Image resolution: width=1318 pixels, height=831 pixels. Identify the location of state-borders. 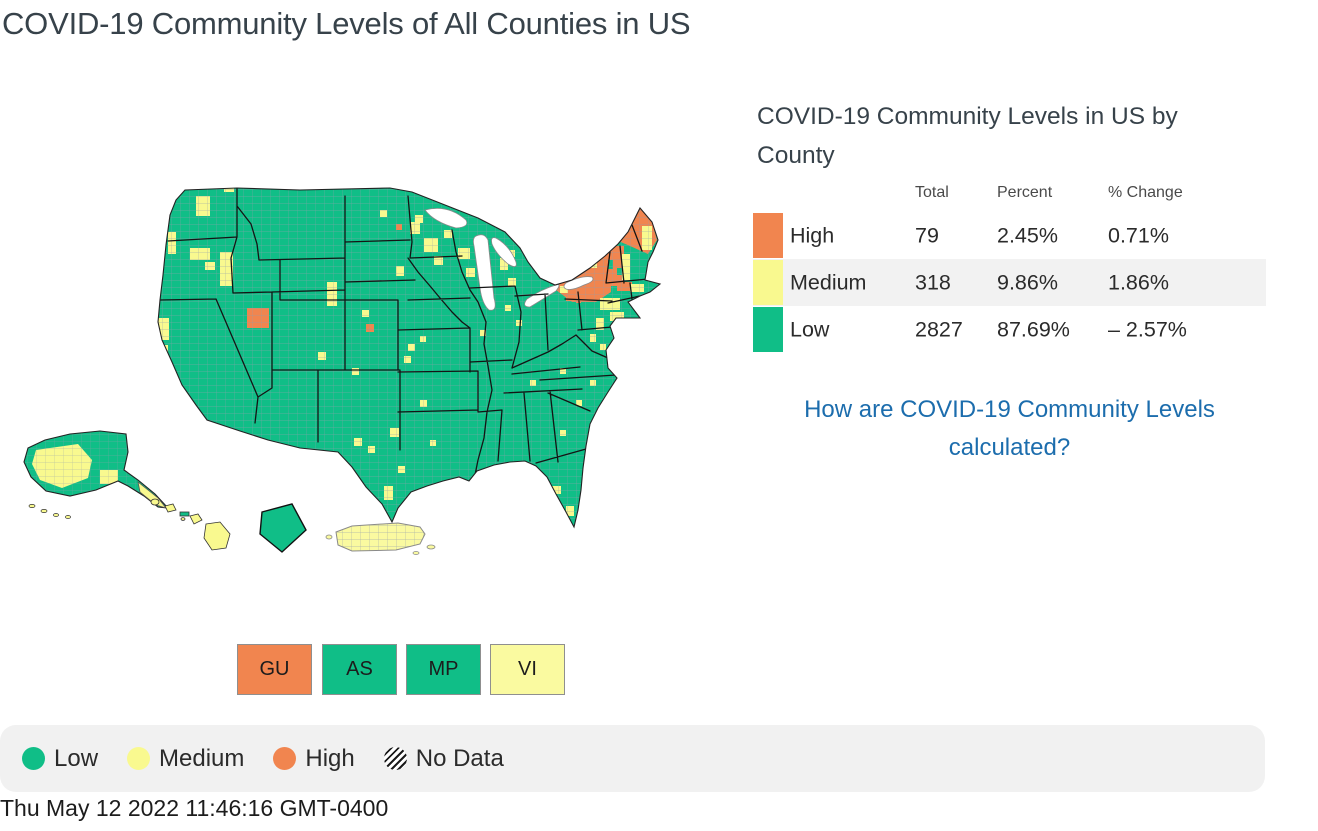
(404, 334).